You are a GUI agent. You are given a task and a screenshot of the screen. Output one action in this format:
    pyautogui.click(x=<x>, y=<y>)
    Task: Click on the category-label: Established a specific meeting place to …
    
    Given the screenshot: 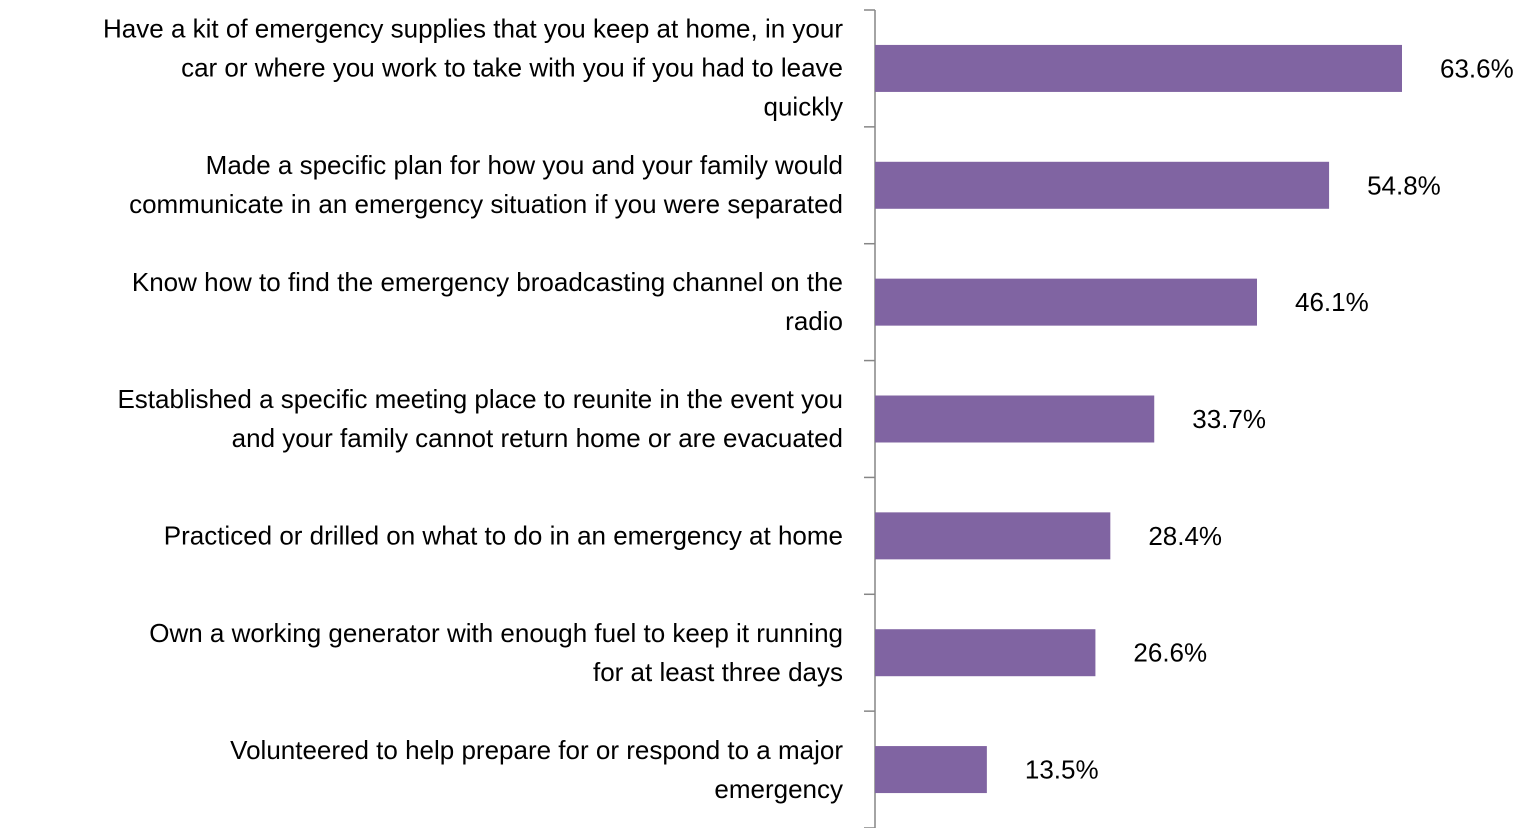 What is the action you would take?
    pyautogui.click(x=421, y=419)
    